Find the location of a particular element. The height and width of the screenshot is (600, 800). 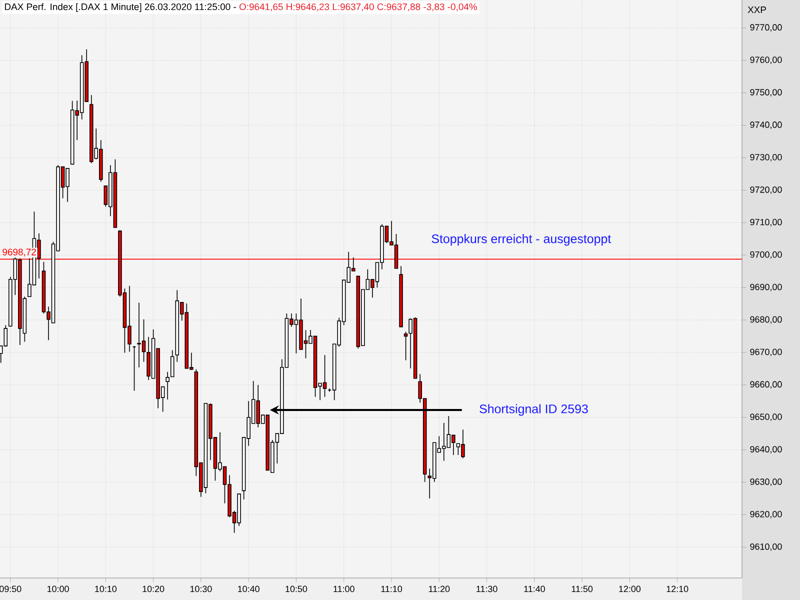

x-tick-label: 11:00 is located at coordinates (344, 589).